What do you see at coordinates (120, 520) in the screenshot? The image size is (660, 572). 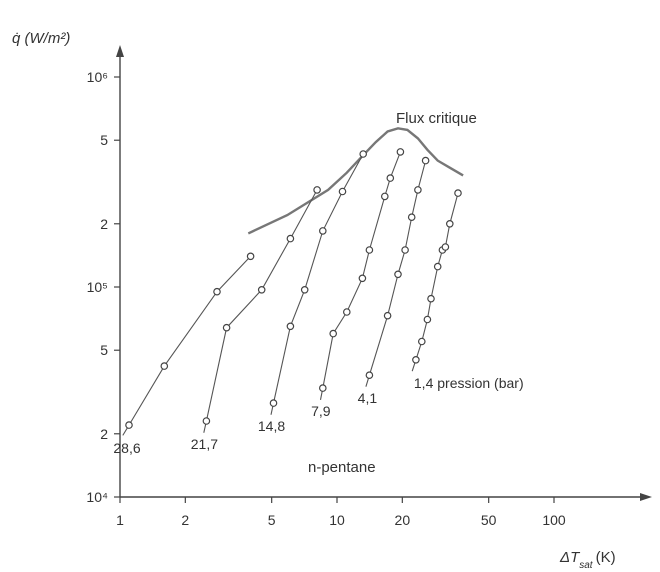 I see `x-tick-label: 1` at bounding box center [120, 520].